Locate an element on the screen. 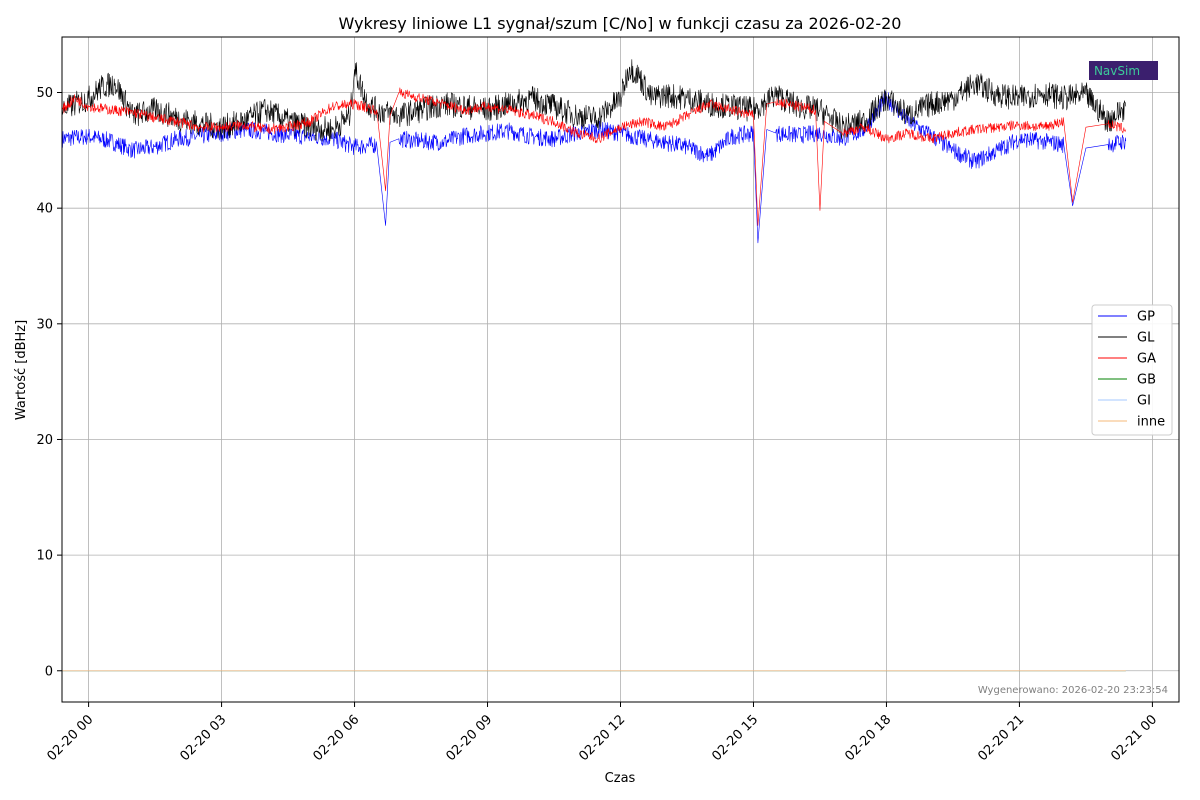 The height and width of the screenshot is (800, 1200). x-axis-title: Czas is located at coordinates (620, 778).